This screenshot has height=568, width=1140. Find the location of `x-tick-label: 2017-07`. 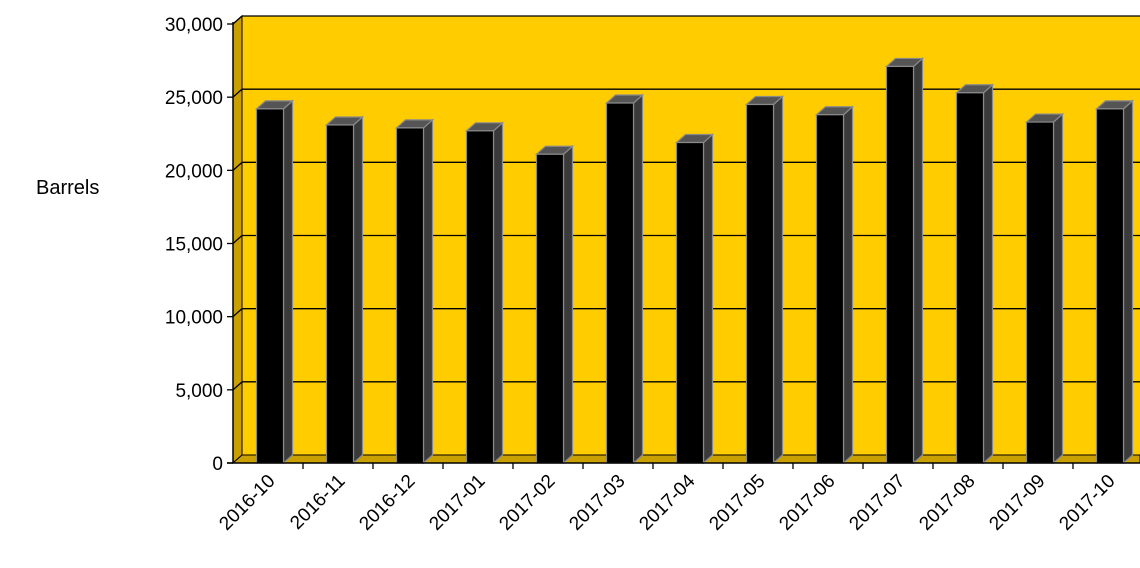

x-tick-label: 2017-07 is located at coordinates (877, 503).